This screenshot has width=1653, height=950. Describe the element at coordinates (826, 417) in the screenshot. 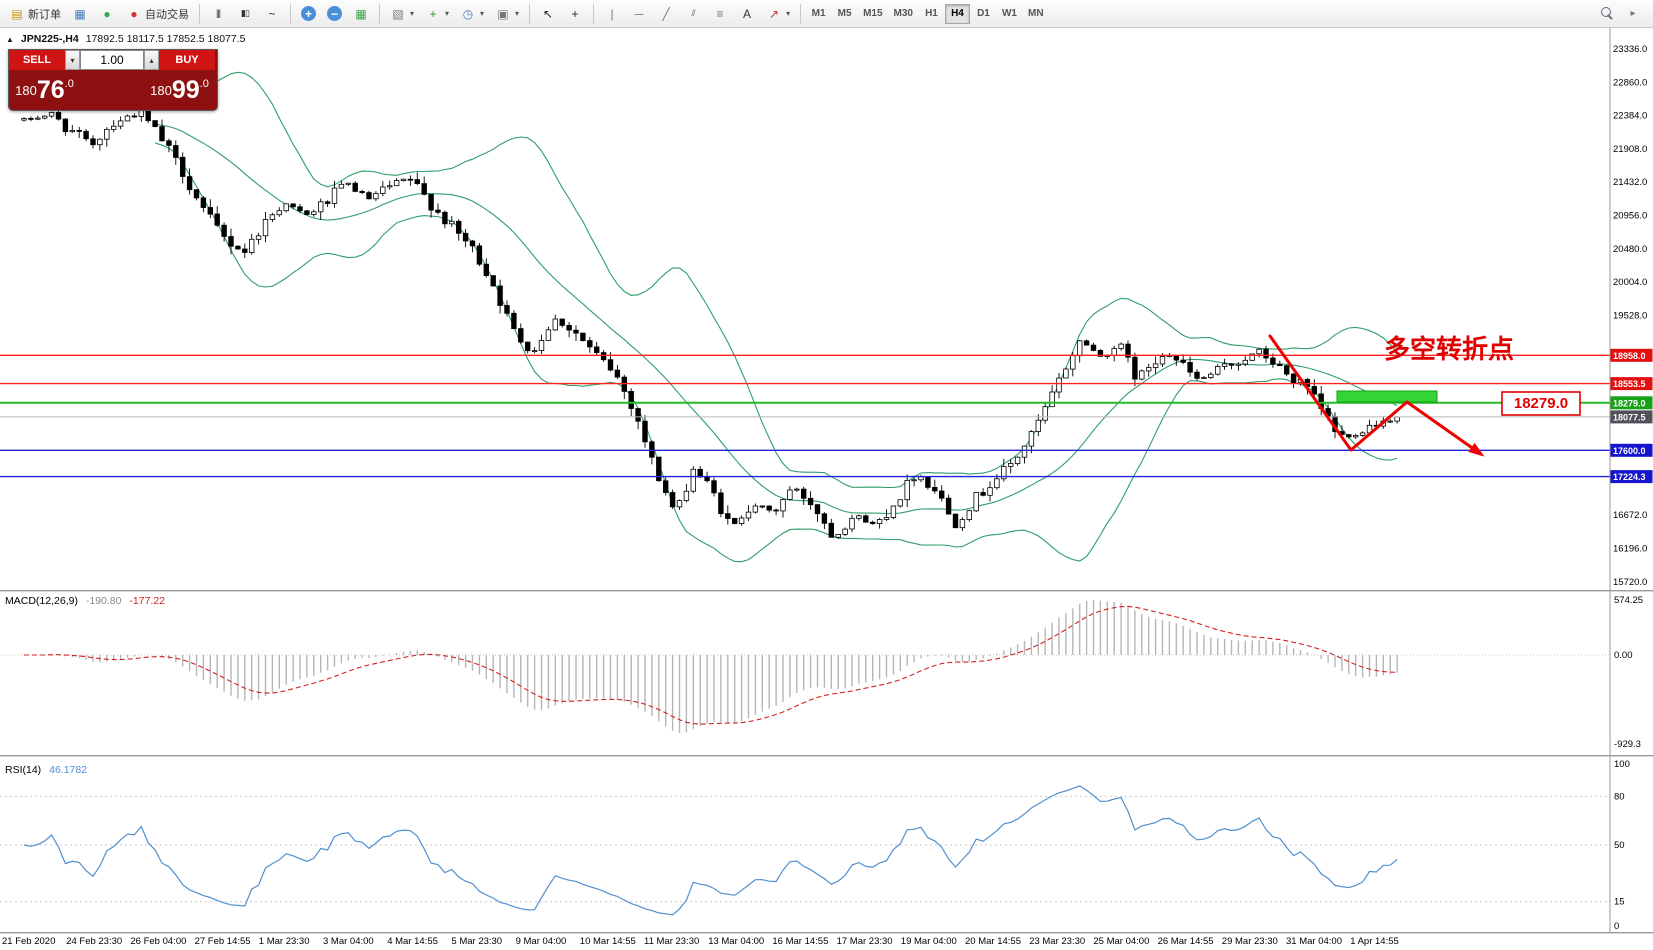

I see `bid-price-line: 18077.5` at that location.